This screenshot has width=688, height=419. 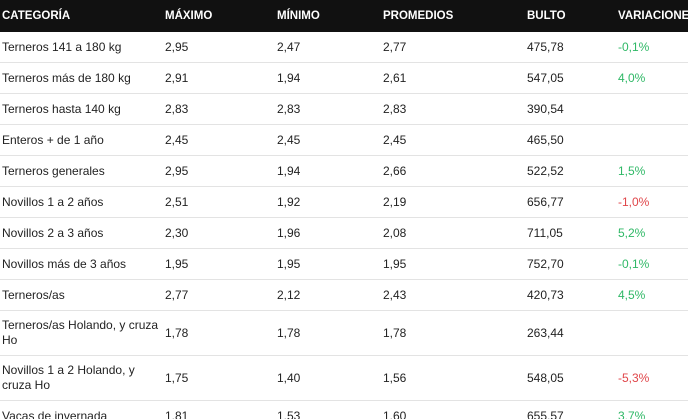 I want to click on value-cell: 1,60, so click(x=453, y=409).